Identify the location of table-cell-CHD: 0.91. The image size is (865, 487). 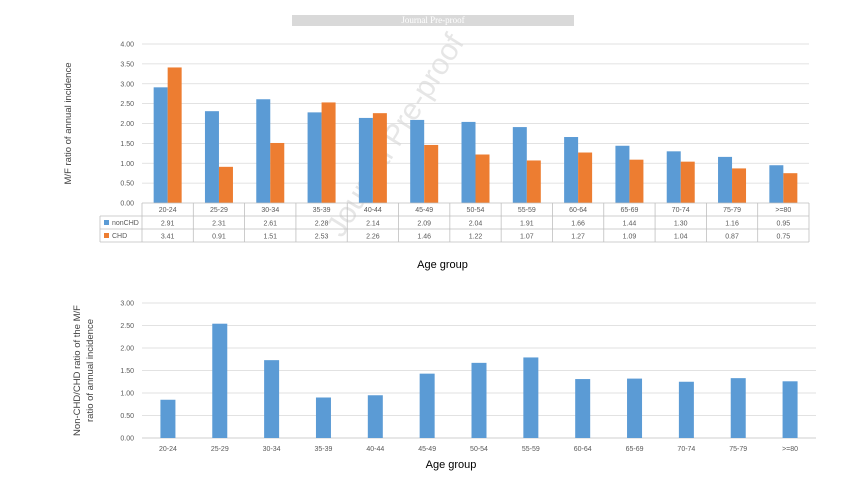
(219, 237).